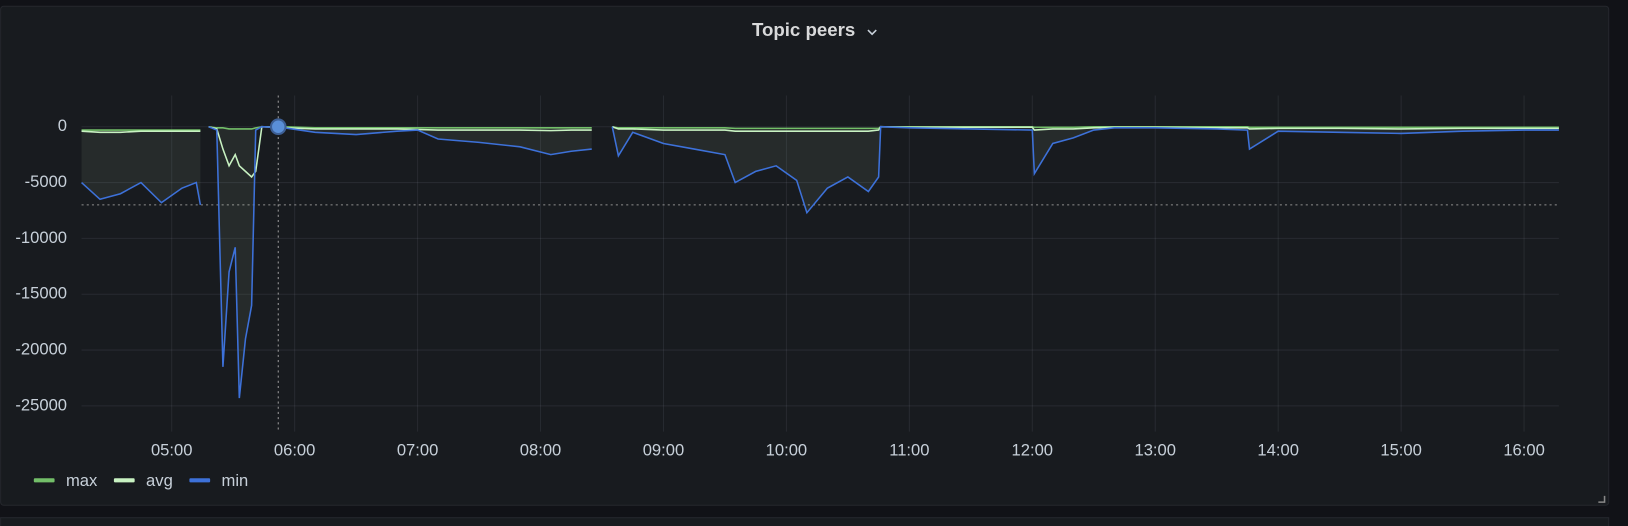 This screenshot has height=526, width=1628. I want to click on x-tick-label: 16:00, so click(1524, 450).